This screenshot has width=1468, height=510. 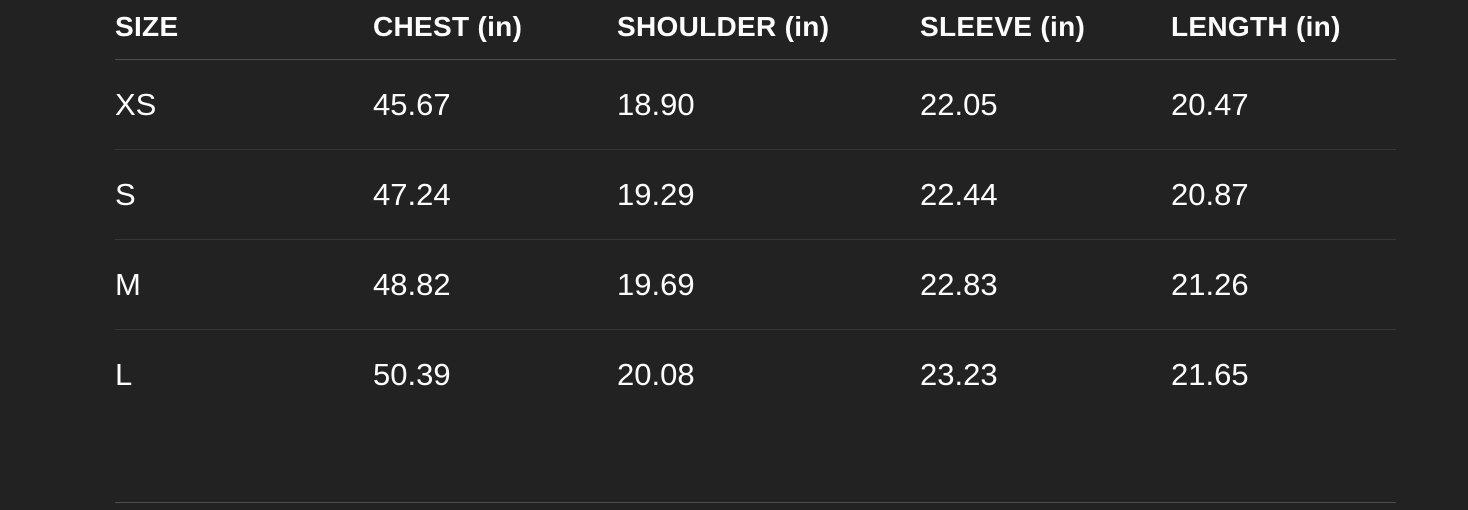 What do you see at coordinates (136, 104) in the screenshot?
I see `cell-size: XS` at bounding box center [136, 104].